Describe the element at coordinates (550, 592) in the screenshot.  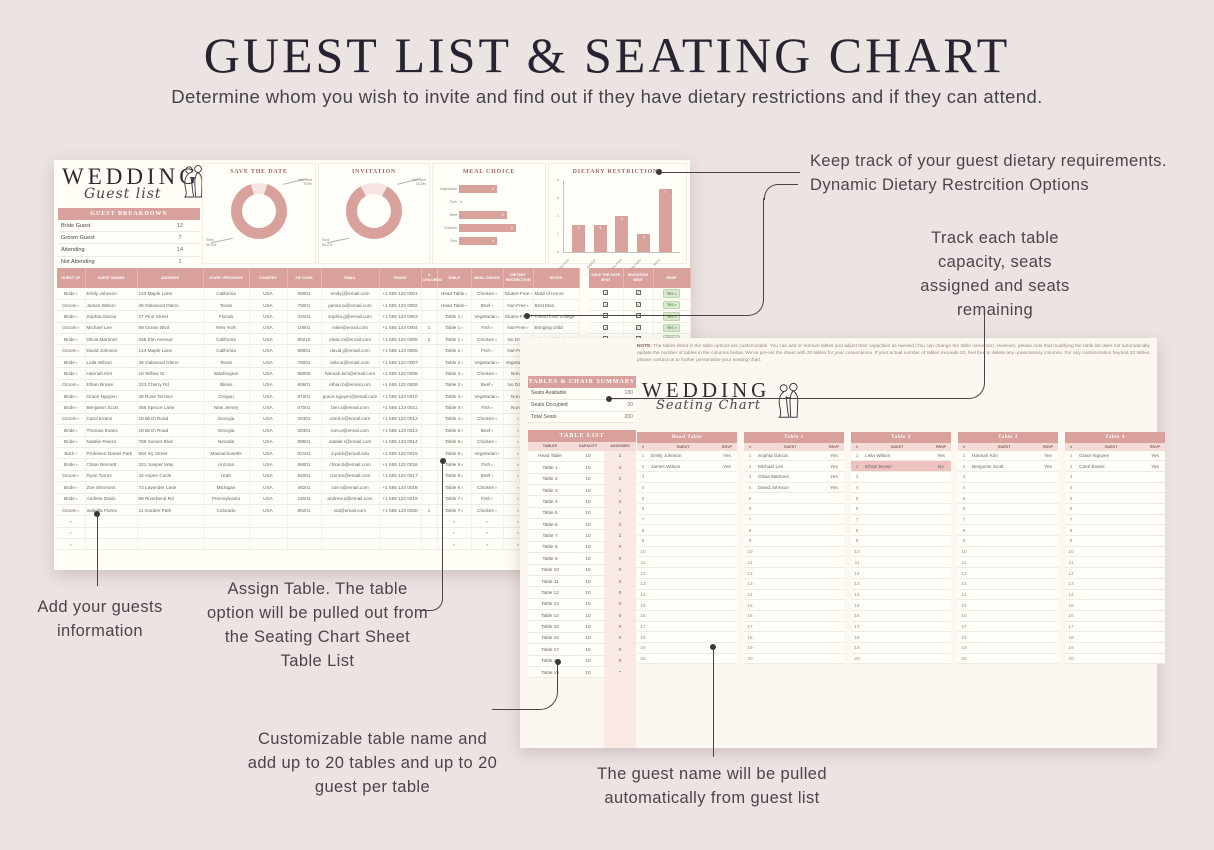
I see `table-name-cell: Table 12` at that location.